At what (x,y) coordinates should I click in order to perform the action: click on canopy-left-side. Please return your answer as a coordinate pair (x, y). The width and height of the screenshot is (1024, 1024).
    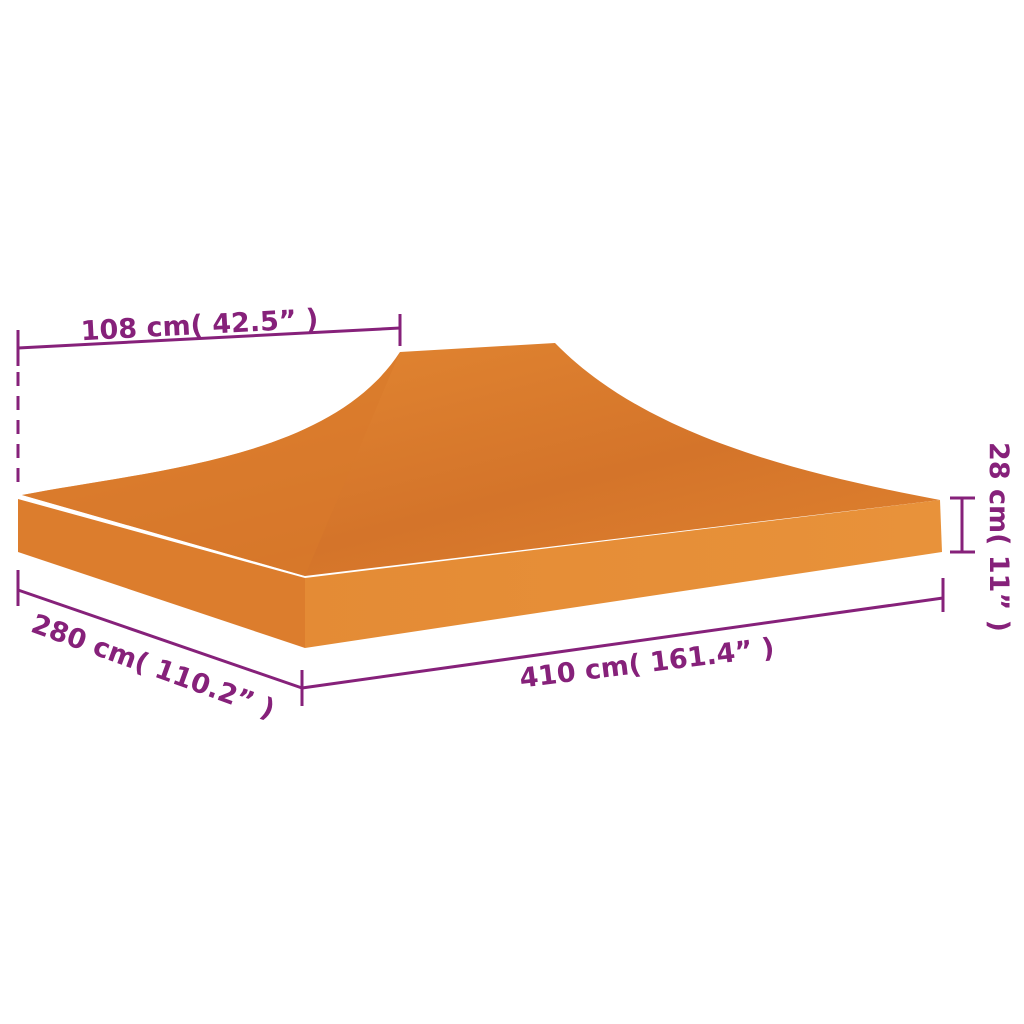
    Looking at the image, I should click on (161, 573).